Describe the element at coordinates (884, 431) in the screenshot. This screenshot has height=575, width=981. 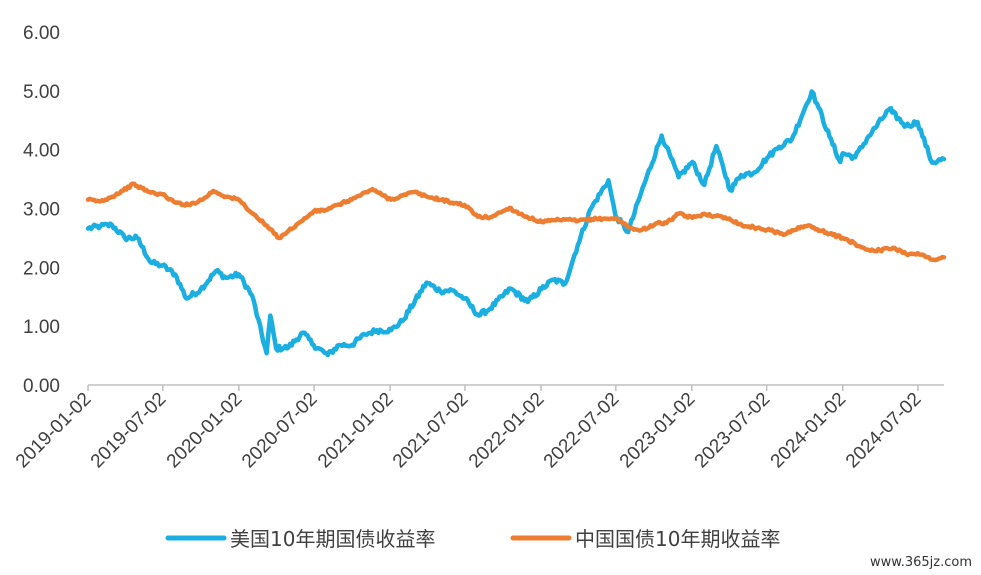
I see `x-tick-label: 2024-07-02` at that location.